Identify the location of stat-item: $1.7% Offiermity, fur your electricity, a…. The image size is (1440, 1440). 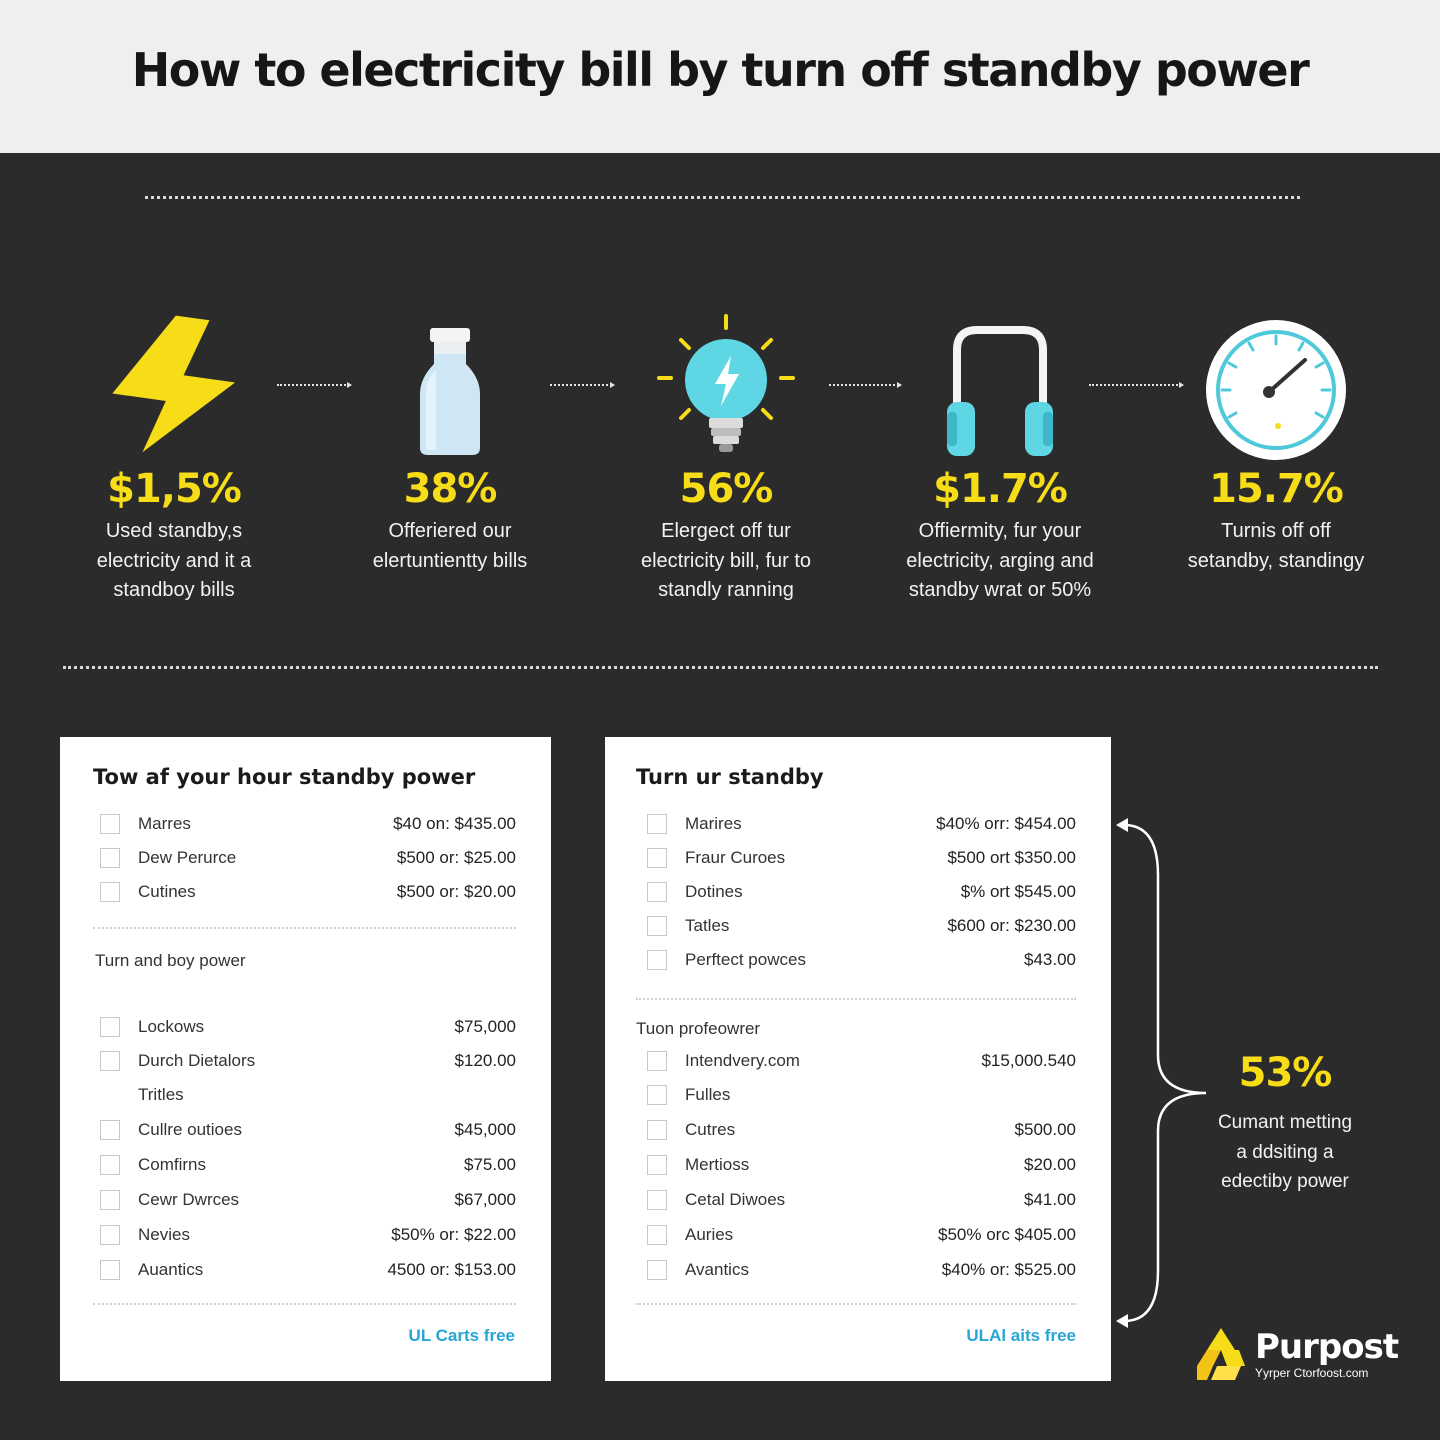
(1000, 458).